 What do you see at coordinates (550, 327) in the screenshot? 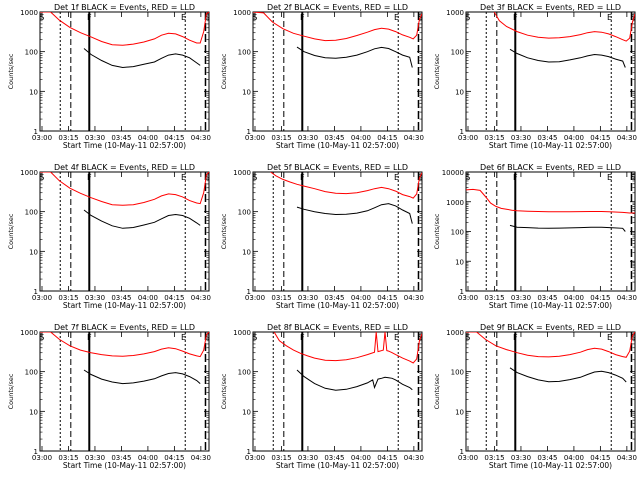
I see `chart-title: Det 9f BLACK = Events, RED = LLD` at bounding box center [550, 327].